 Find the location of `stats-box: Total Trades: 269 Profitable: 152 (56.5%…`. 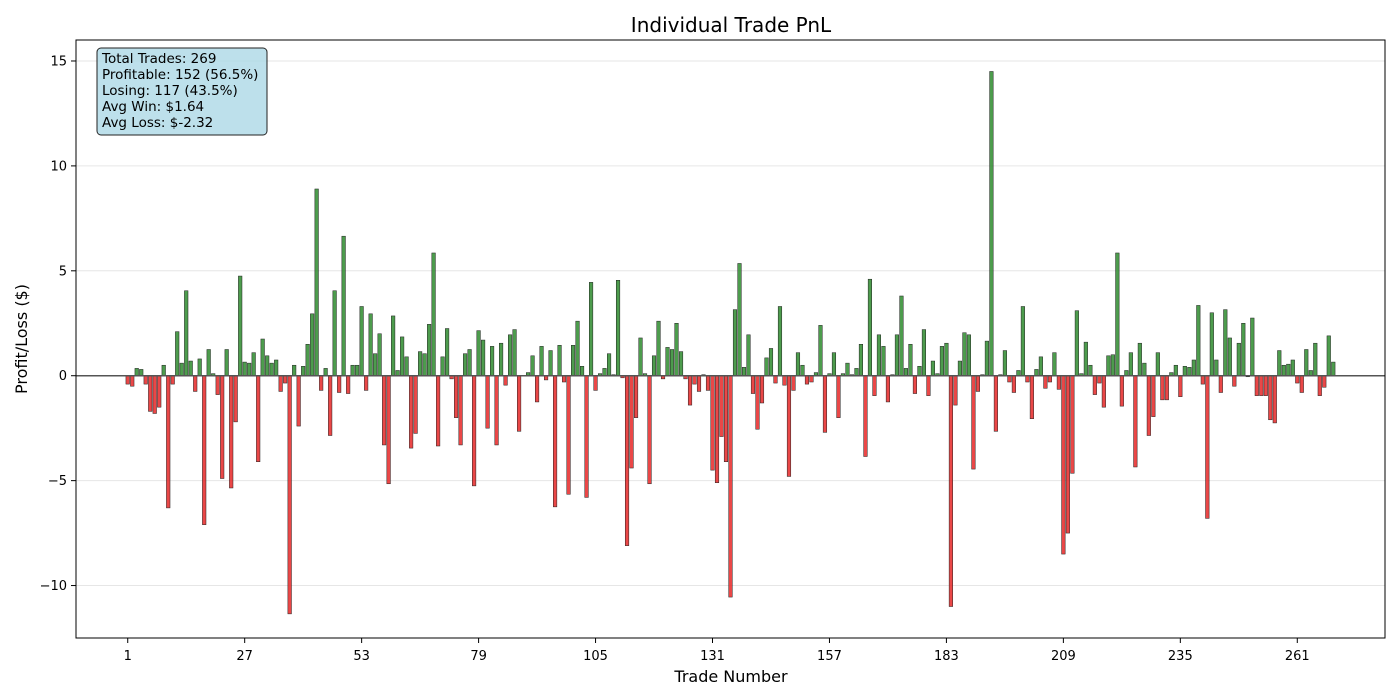

stats-box: Total Trades: 269 Profitable: 152 (56.5%… is located at coordinates (182, 91).